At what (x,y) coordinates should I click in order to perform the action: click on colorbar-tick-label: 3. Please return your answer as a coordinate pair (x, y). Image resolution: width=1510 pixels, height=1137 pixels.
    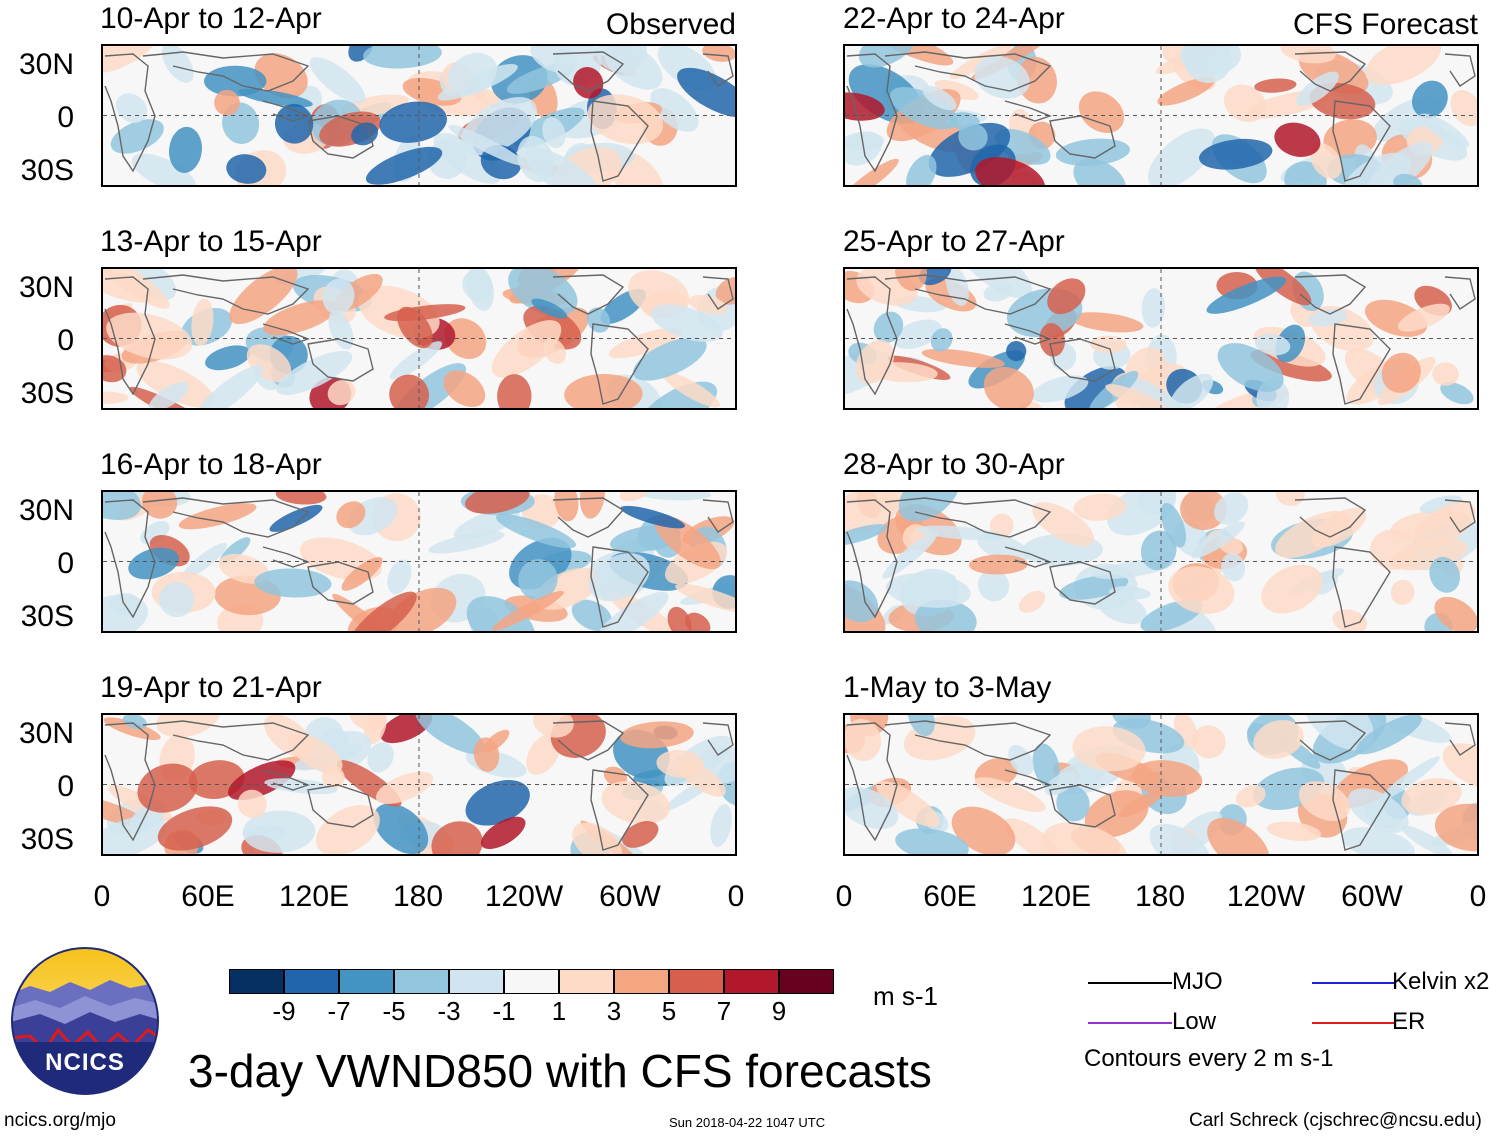
    Looking at the image, I should click on (614, 1011).